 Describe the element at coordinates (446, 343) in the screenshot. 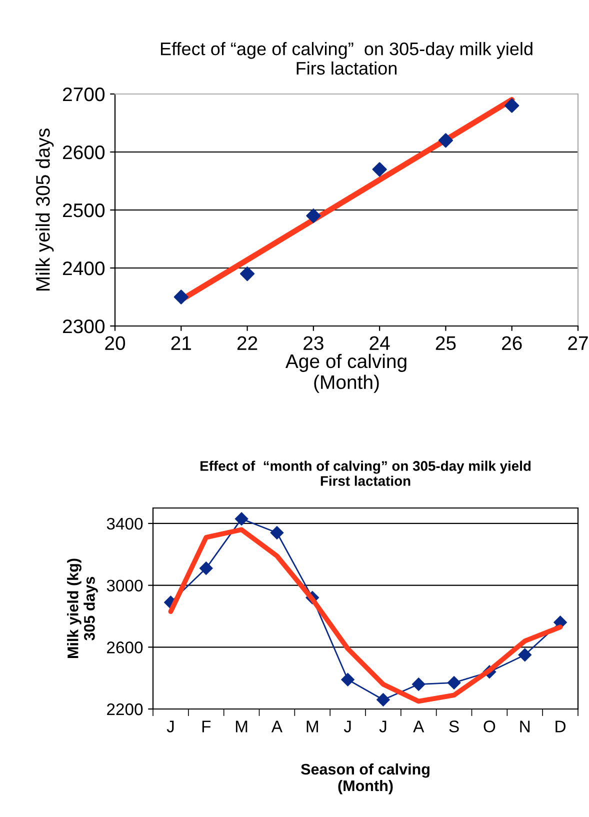

I see `x-tick-label: 25` at that location.